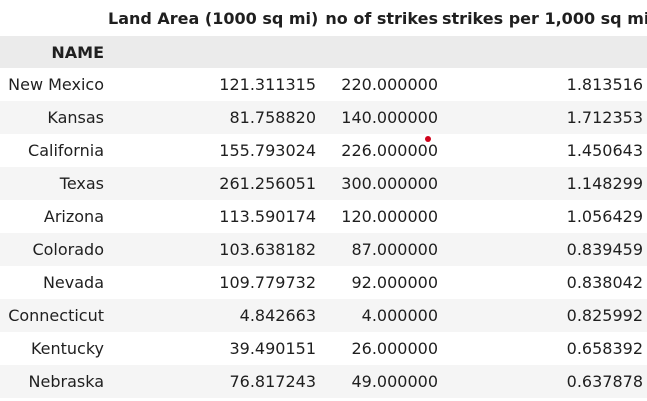 The image size is (647, 401). Describe the element at coordinates (389, 117) in the screenshot. I see `strikes-count-cell: 140.000000` at that location.